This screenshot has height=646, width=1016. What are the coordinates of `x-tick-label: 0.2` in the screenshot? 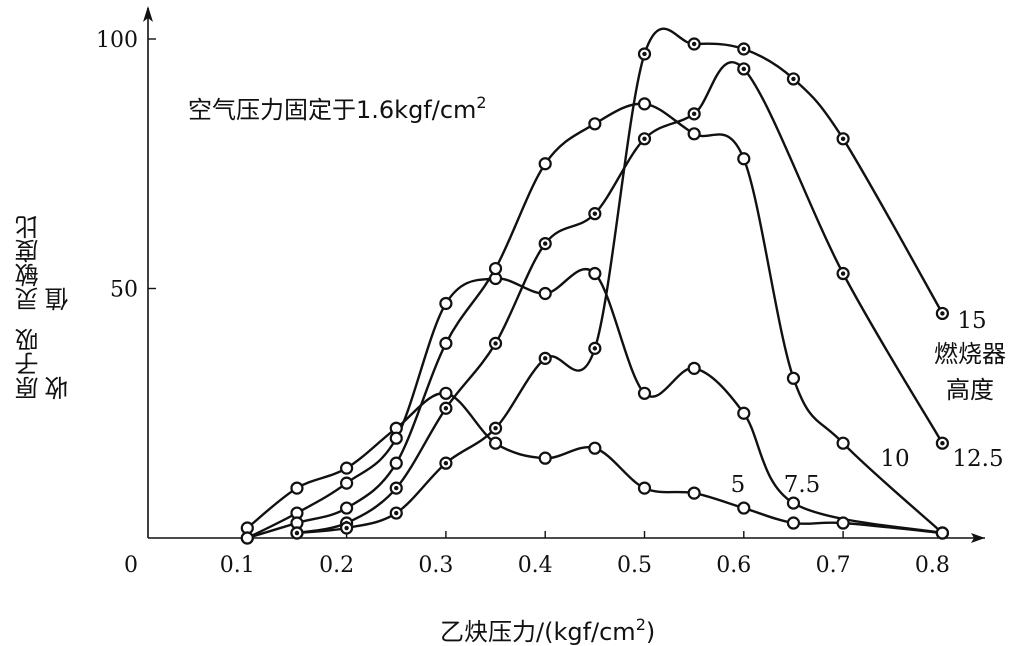 It's located at (336, 565).